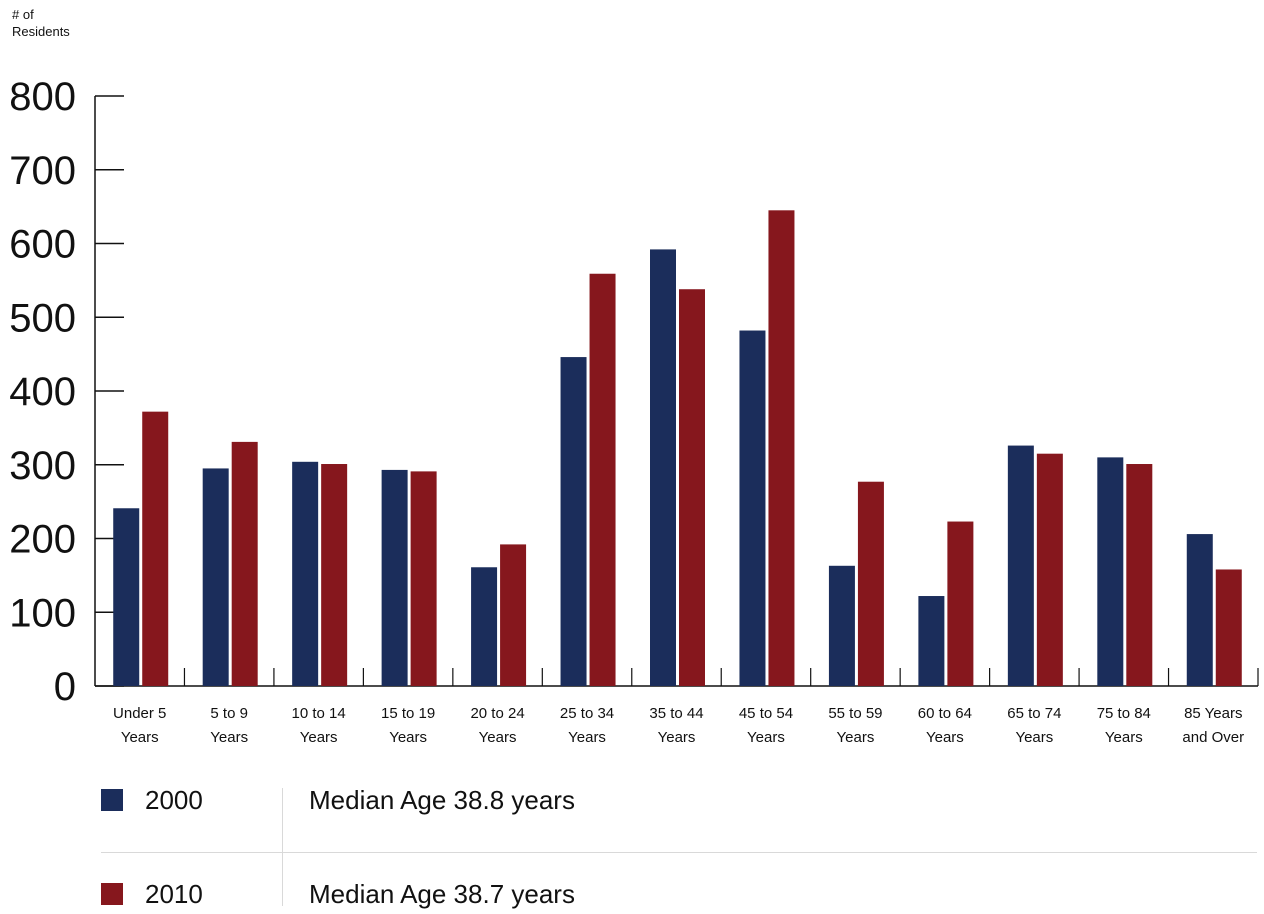 The width and height of the screenshot is (1264, 914). Describe the element at coordinates (945, 713) in the screenshot. I see `x-tick-label: 60 to 64` at that location.